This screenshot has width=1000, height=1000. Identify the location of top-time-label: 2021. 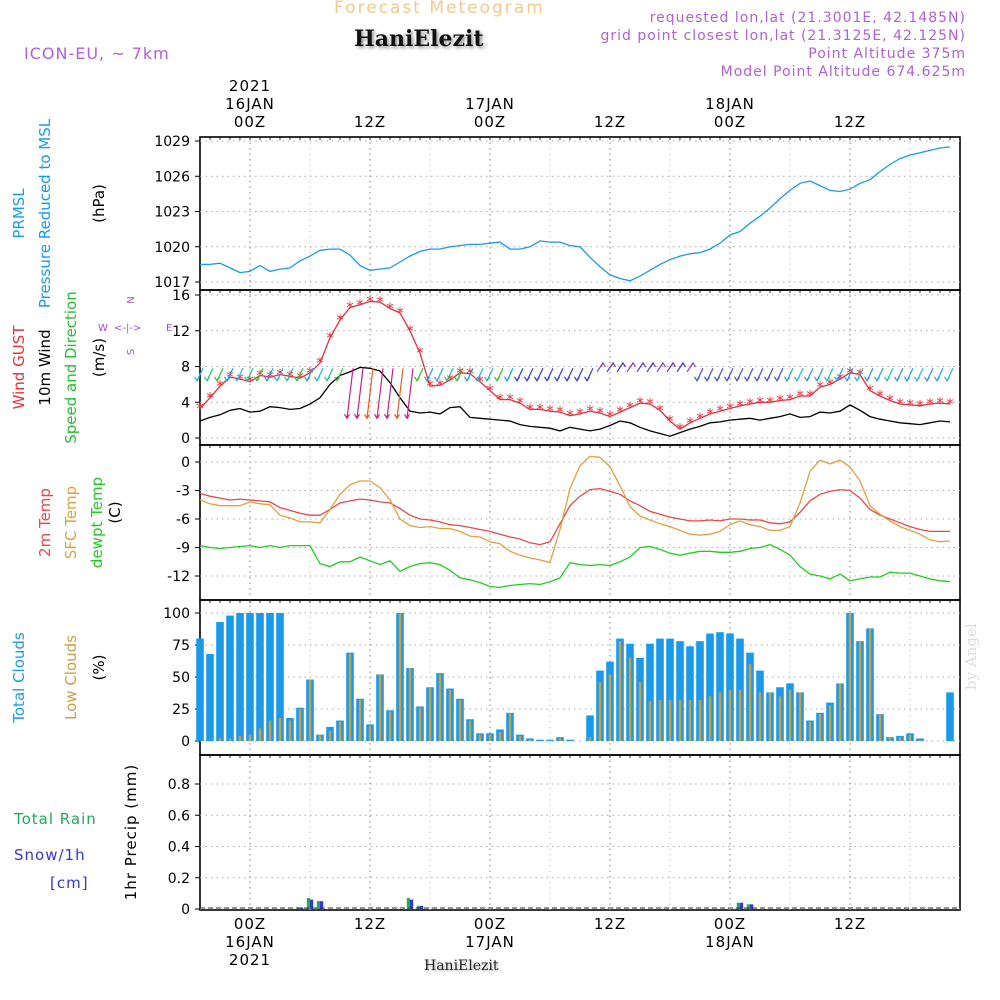
(250, 86).